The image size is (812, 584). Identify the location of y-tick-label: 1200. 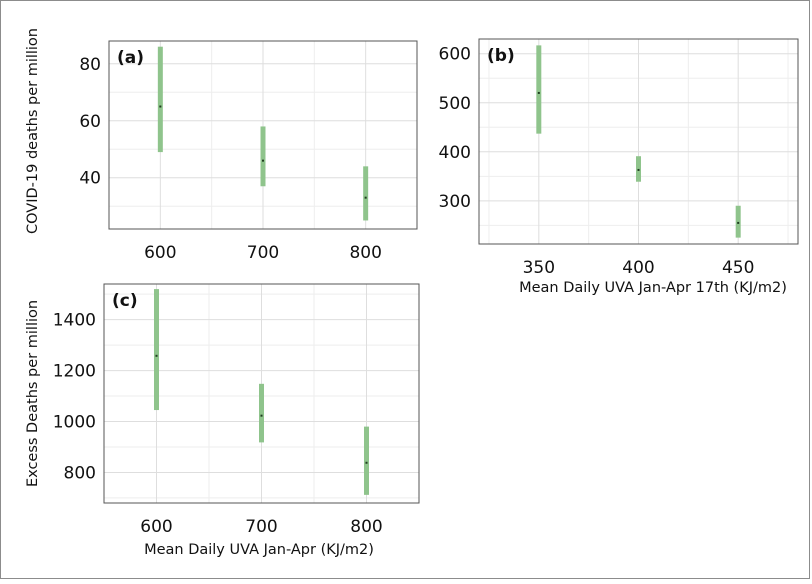
(74, 372).